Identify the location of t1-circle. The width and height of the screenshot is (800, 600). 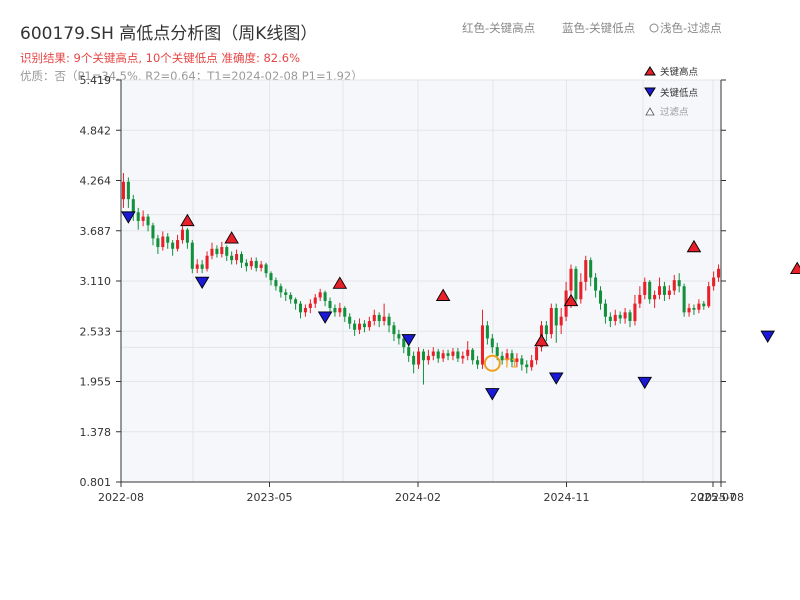
(492, 363).